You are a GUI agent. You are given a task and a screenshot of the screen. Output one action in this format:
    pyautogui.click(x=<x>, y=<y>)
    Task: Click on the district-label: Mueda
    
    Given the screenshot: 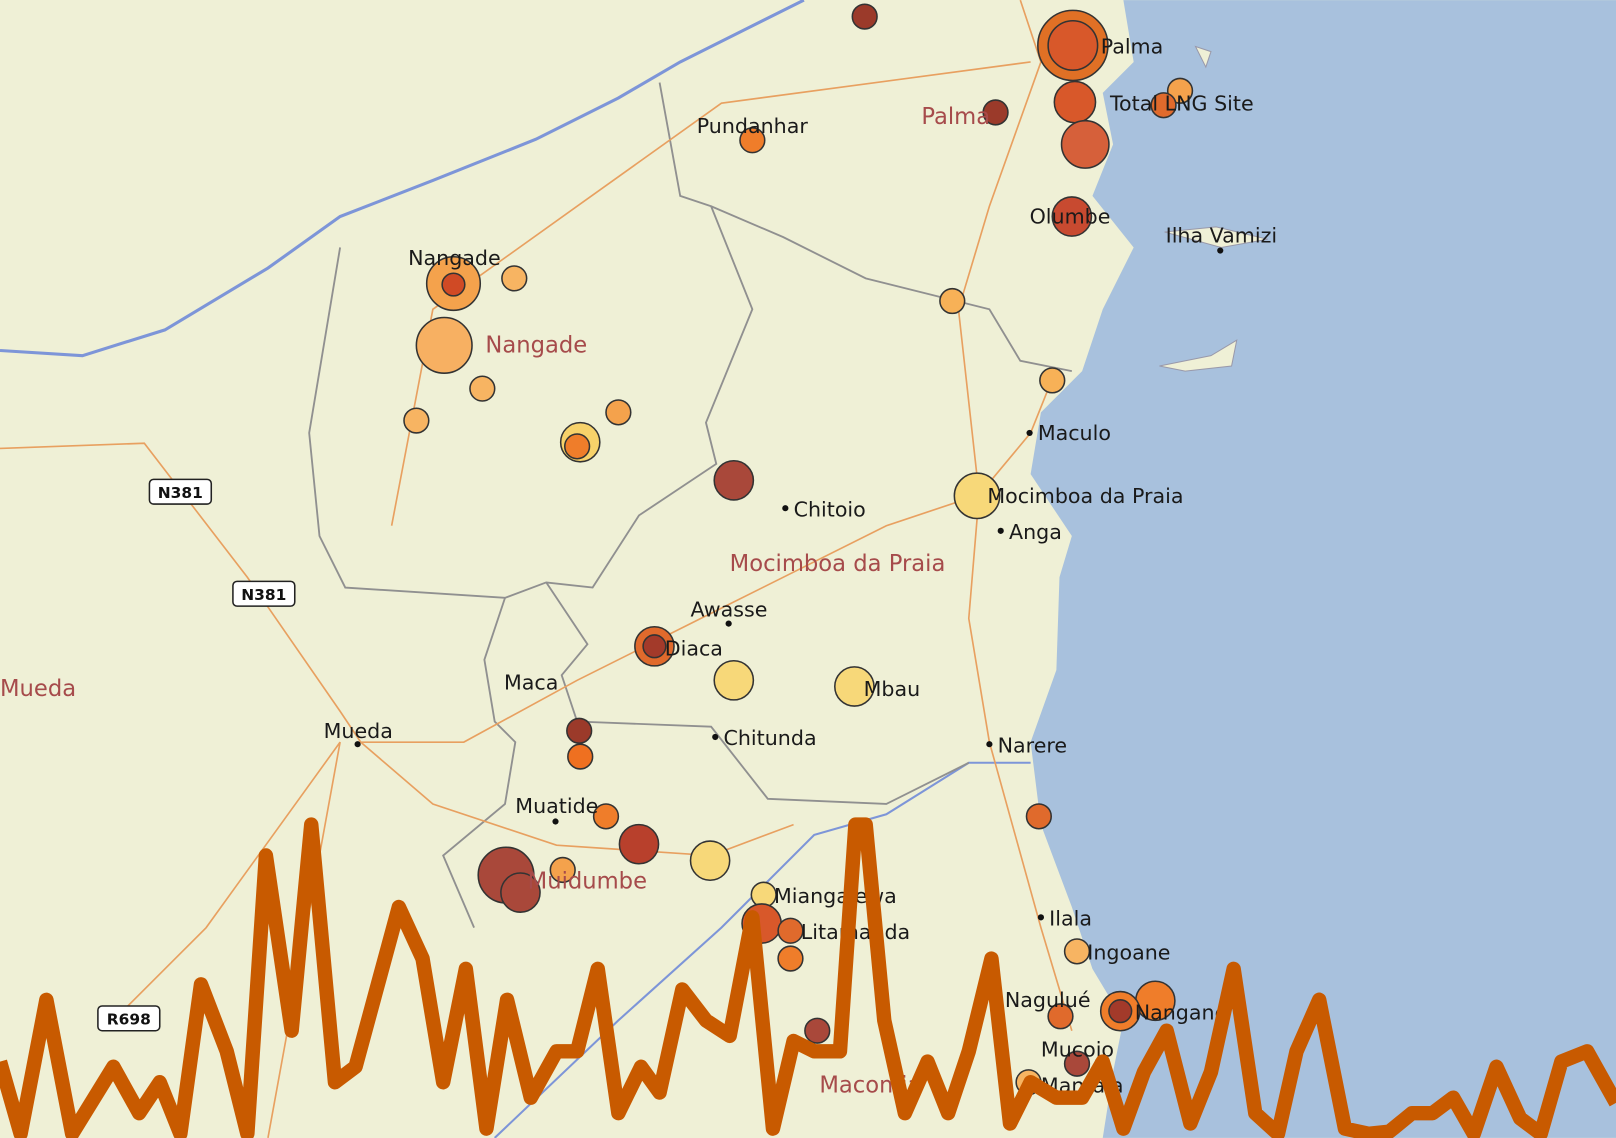 What is the action you would take?
    pyautogui.click(x=38, y=689)
    